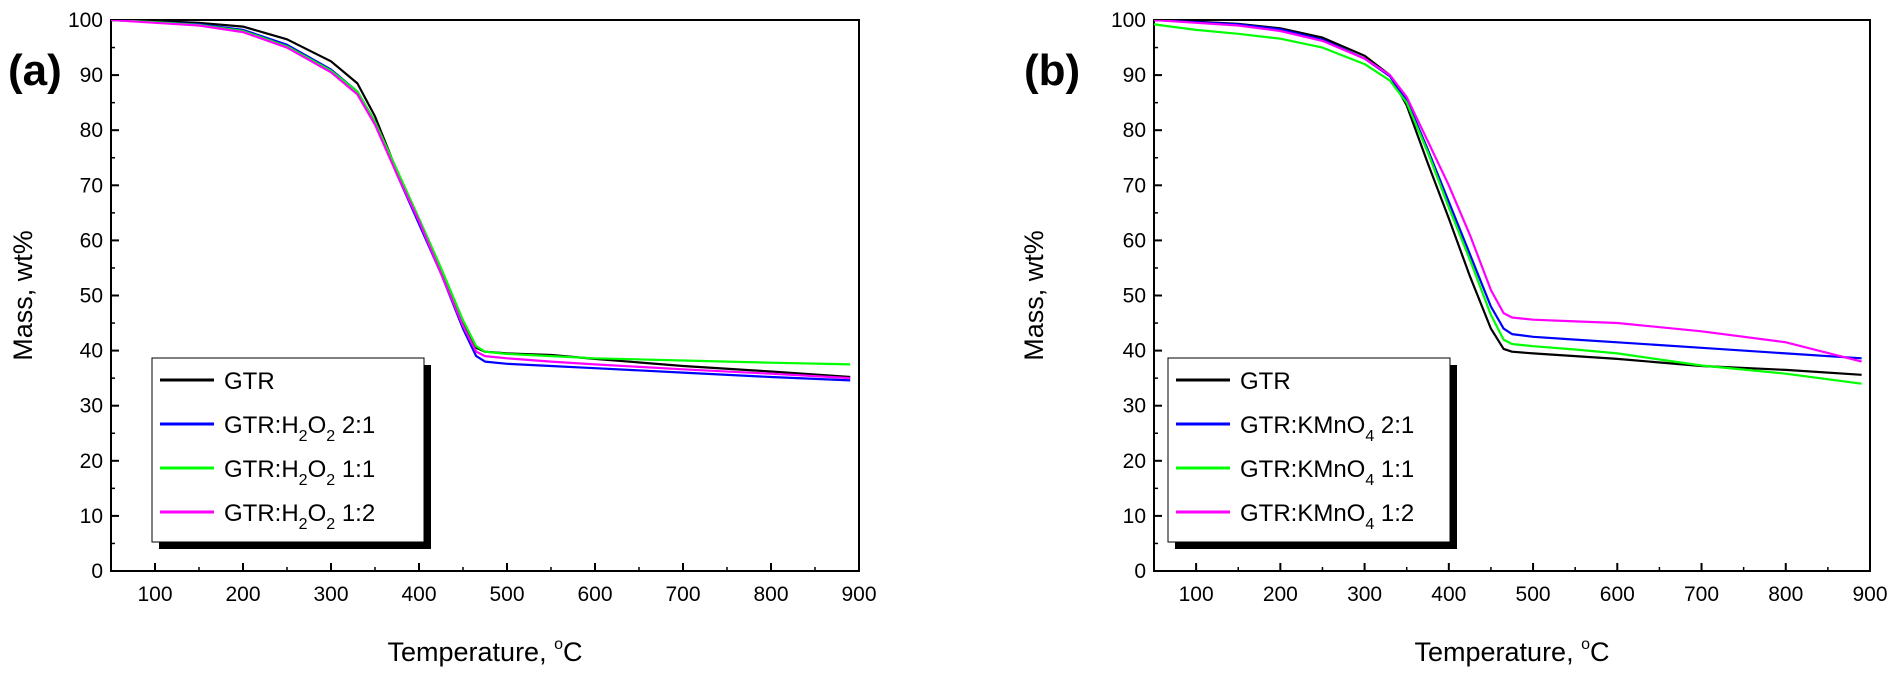  I want to click on legend-entry-1: GTR:H2O2 2:1, so click(299, 428).